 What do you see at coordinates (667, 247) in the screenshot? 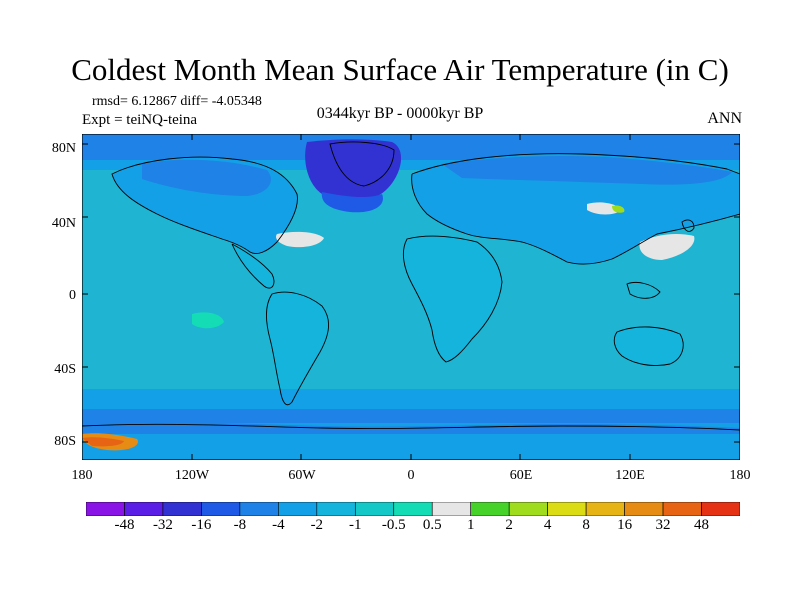
I see `pacific-neutral-patch` at bounding box center [667, 247].